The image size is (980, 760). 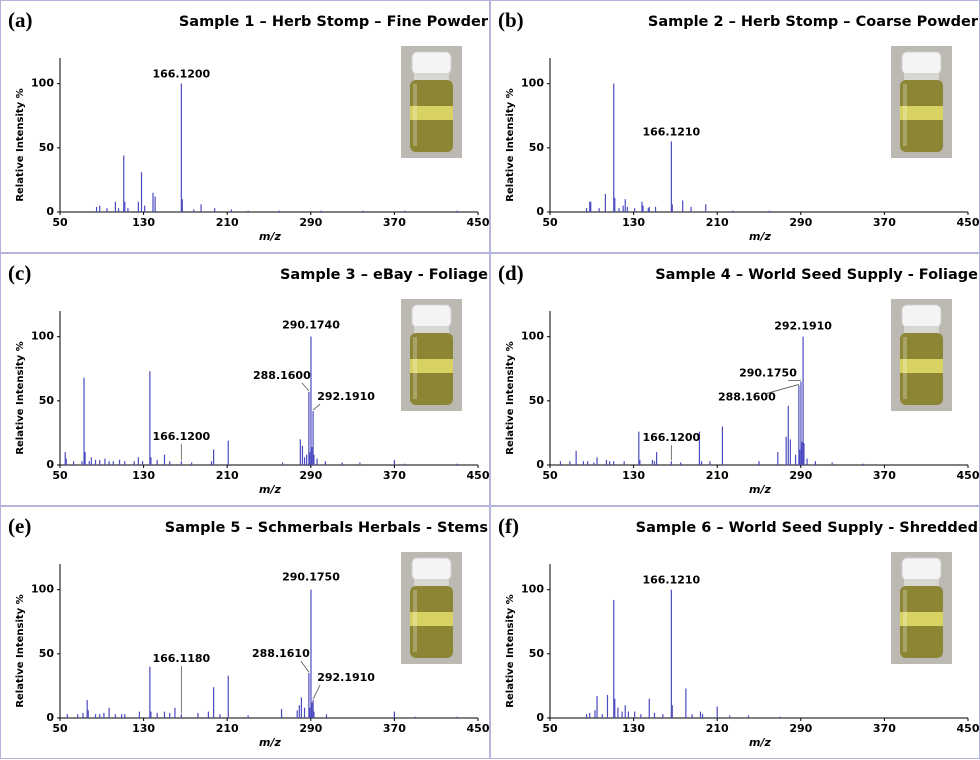 I want to click on panel-label: (d), so click(x=511, y=273).